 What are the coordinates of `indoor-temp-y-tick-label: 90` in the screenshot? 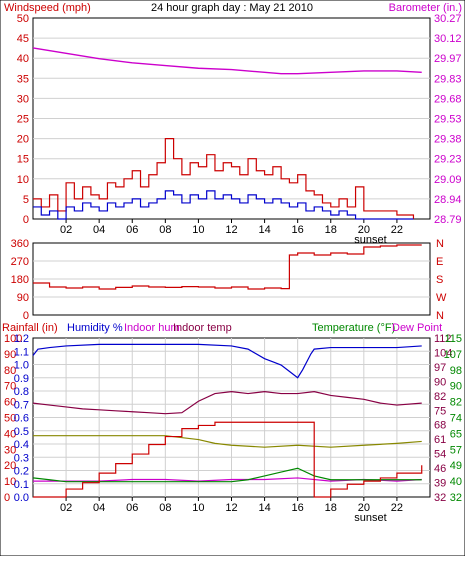 It's located at (440, 382).